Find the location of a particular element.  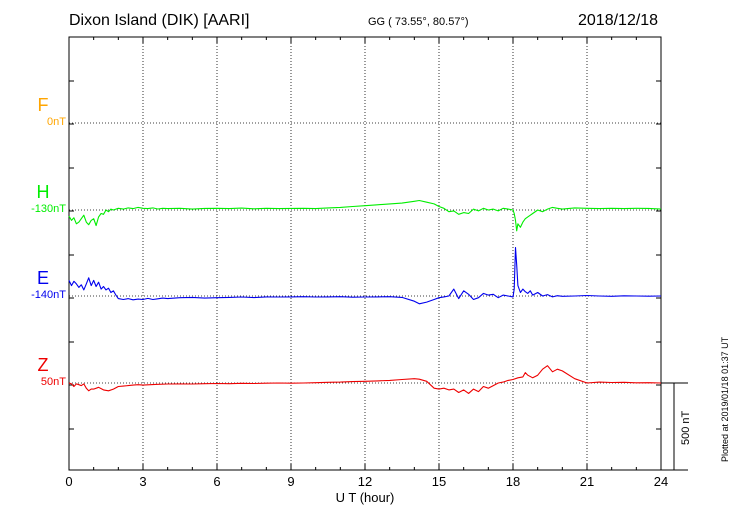

x-tick-label: 21 is located at coordinates (587, 481).